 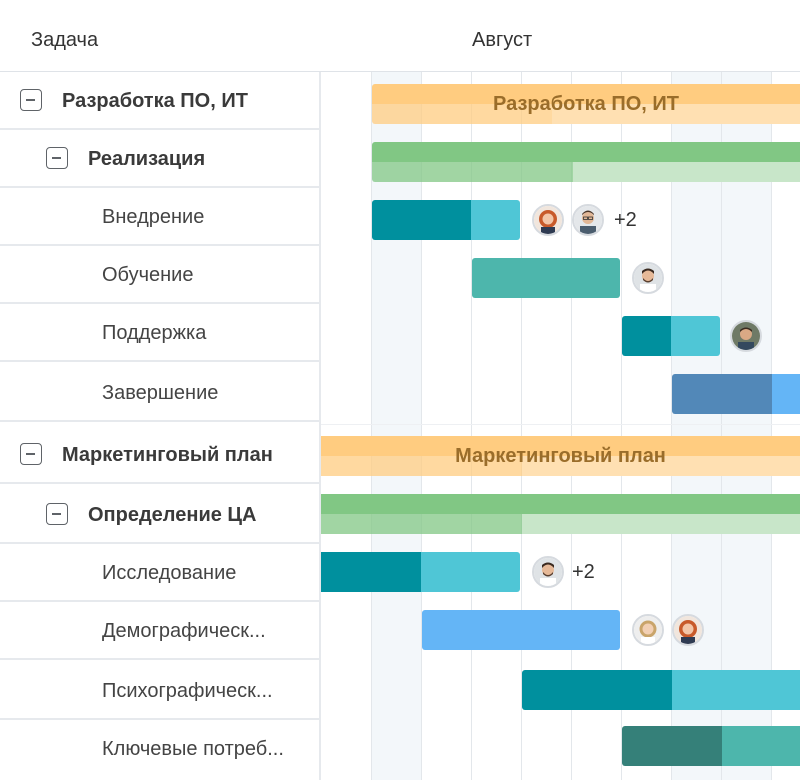 I want to click on task-row: Обучение, so click(x=159, y=275).